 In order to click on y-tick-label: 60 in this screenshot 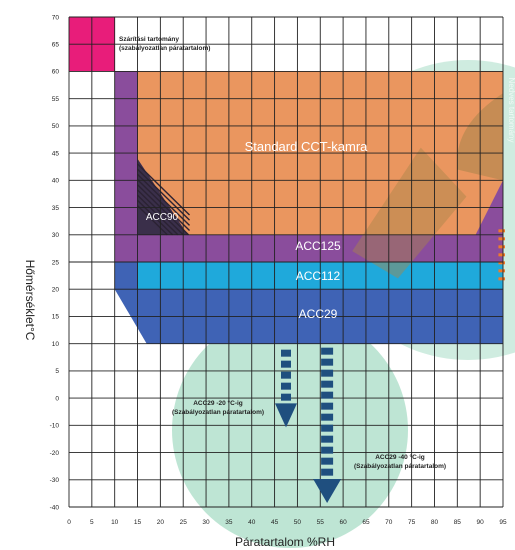, I will do `click(56, 72)`.